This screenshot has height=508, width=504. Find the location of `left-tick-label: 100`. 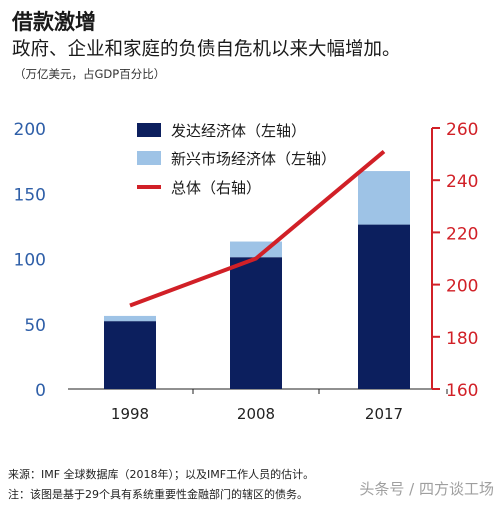

left-tick-label: 100 is located at coordinates (30, 261).